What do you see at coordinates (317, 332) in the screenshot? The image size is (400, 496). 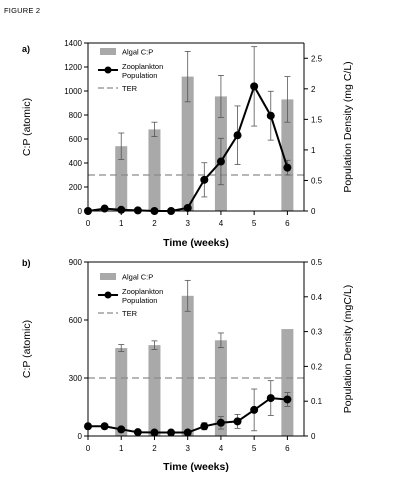 I see `right-tick-label: 0.3` at bounding box center [317, 332].